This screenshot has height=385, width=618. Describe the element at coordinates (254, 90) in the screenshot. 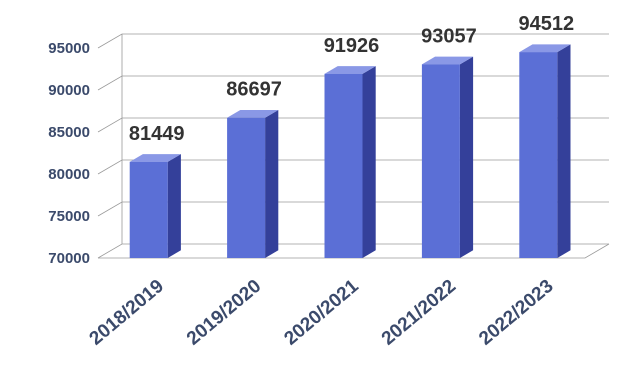

I see `data-label: 86697` at that location.